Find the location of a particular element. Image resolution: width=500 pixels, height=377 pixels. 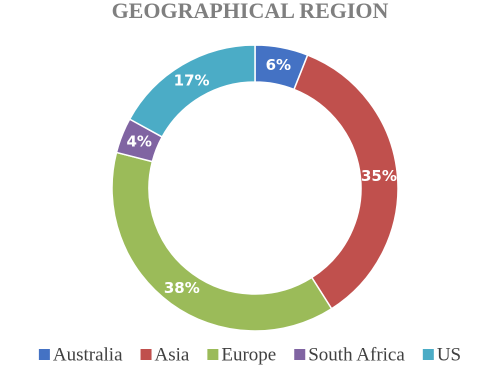

data-label: 4% is located at coordinates (139, 142).